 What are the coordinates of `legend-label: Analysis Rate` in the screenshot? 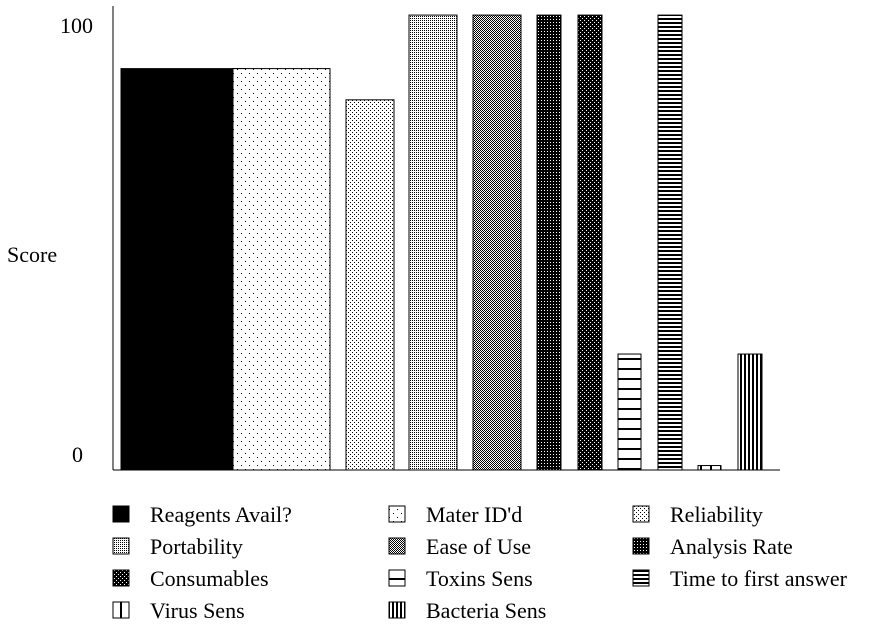 It's located at (731, 546).